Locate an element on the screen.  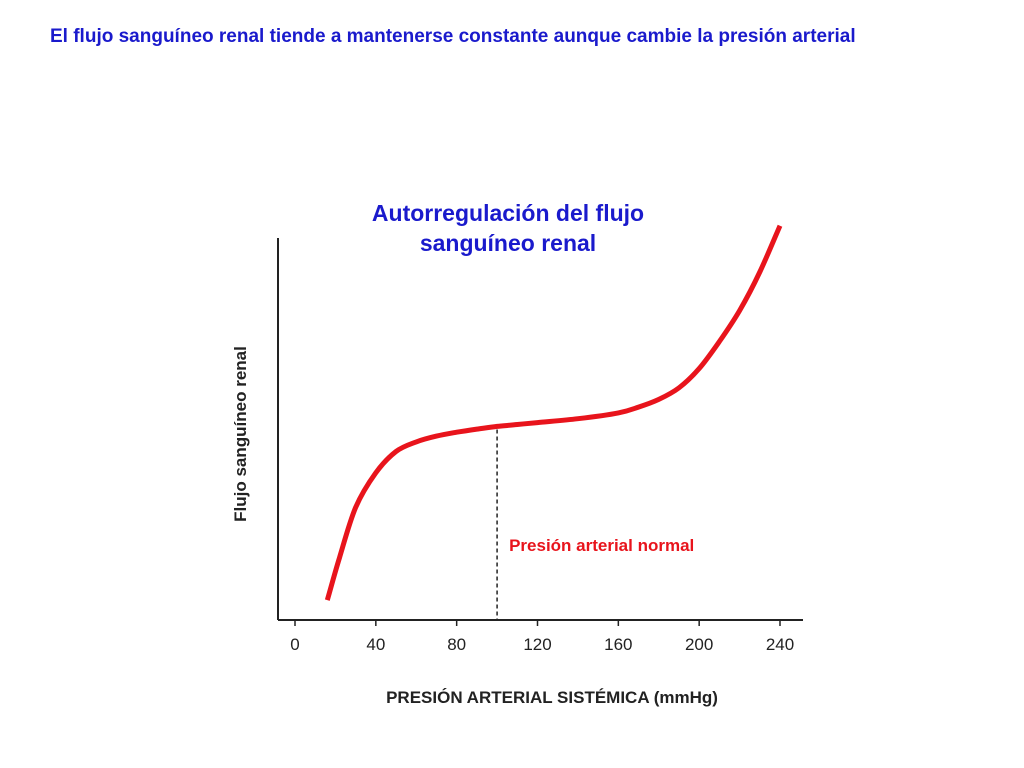
x-tick-label: 240 is located at coordinates (780, 644).